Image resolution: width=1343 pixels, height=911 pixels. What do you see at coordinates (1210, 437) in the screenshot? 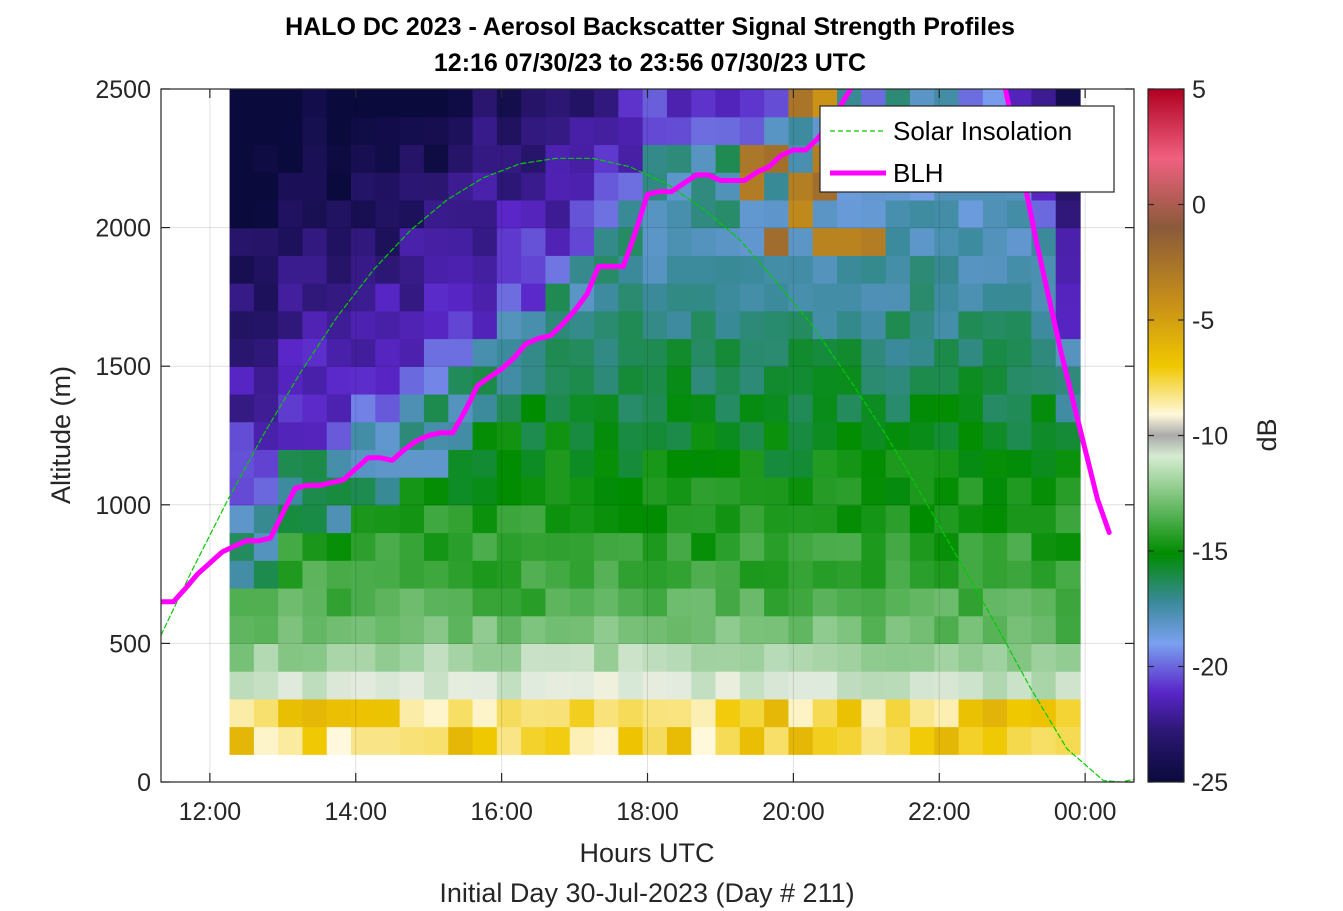
I see `colorbar-tick-label: -10` at bounding box center [1210, 437].